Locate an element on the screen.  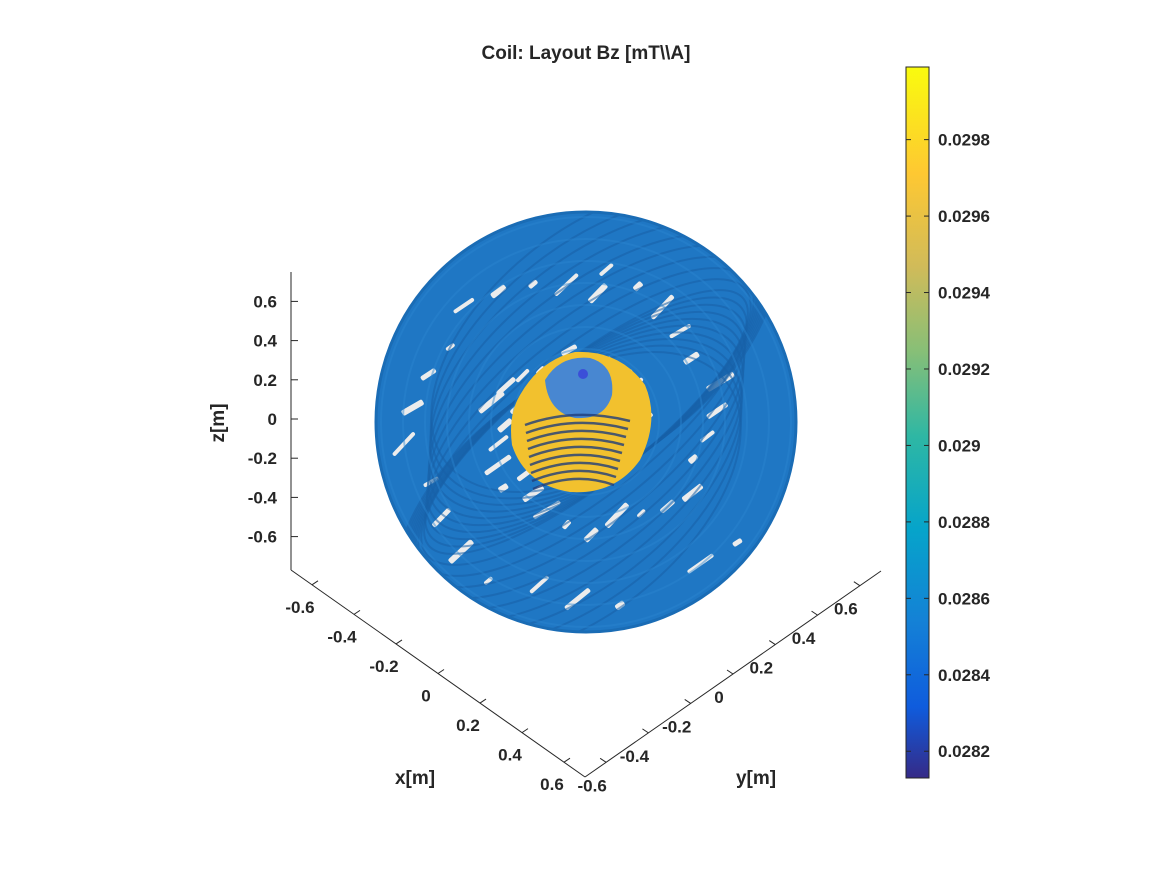
z-tick-label: 0.6 is located at coordinates (265, 301).